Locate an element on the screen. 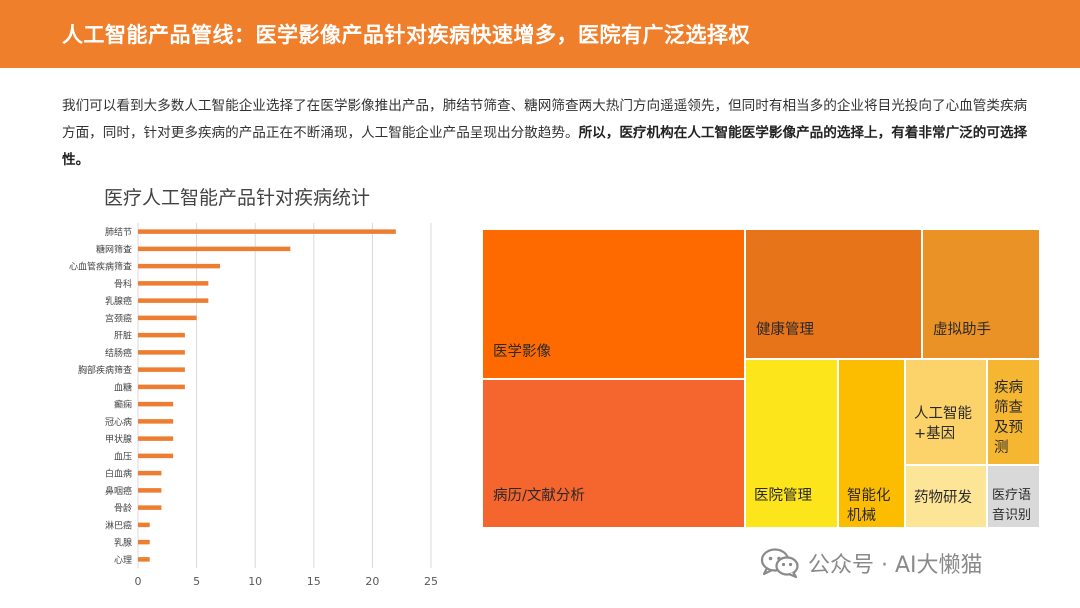 The height and width of the screenshot is (608, 1080). treemap-label: 医疗语音识别 is located at coordinates (1012, 505).